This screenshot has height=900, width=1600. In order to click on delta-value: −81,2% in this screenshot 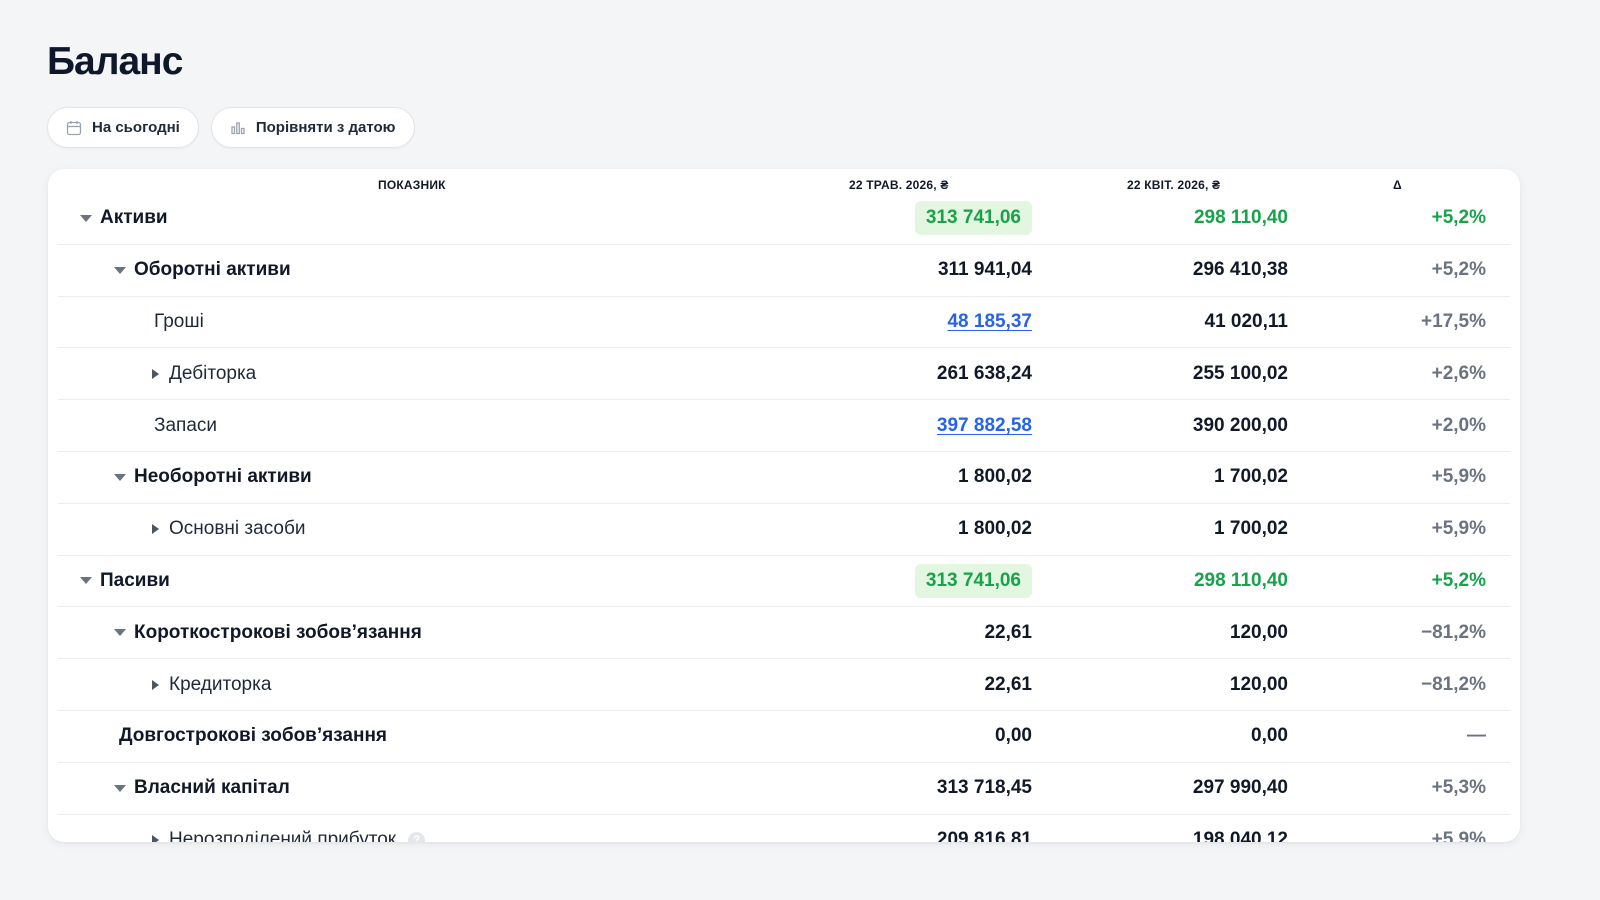, I will do `click(1453, 632)`.